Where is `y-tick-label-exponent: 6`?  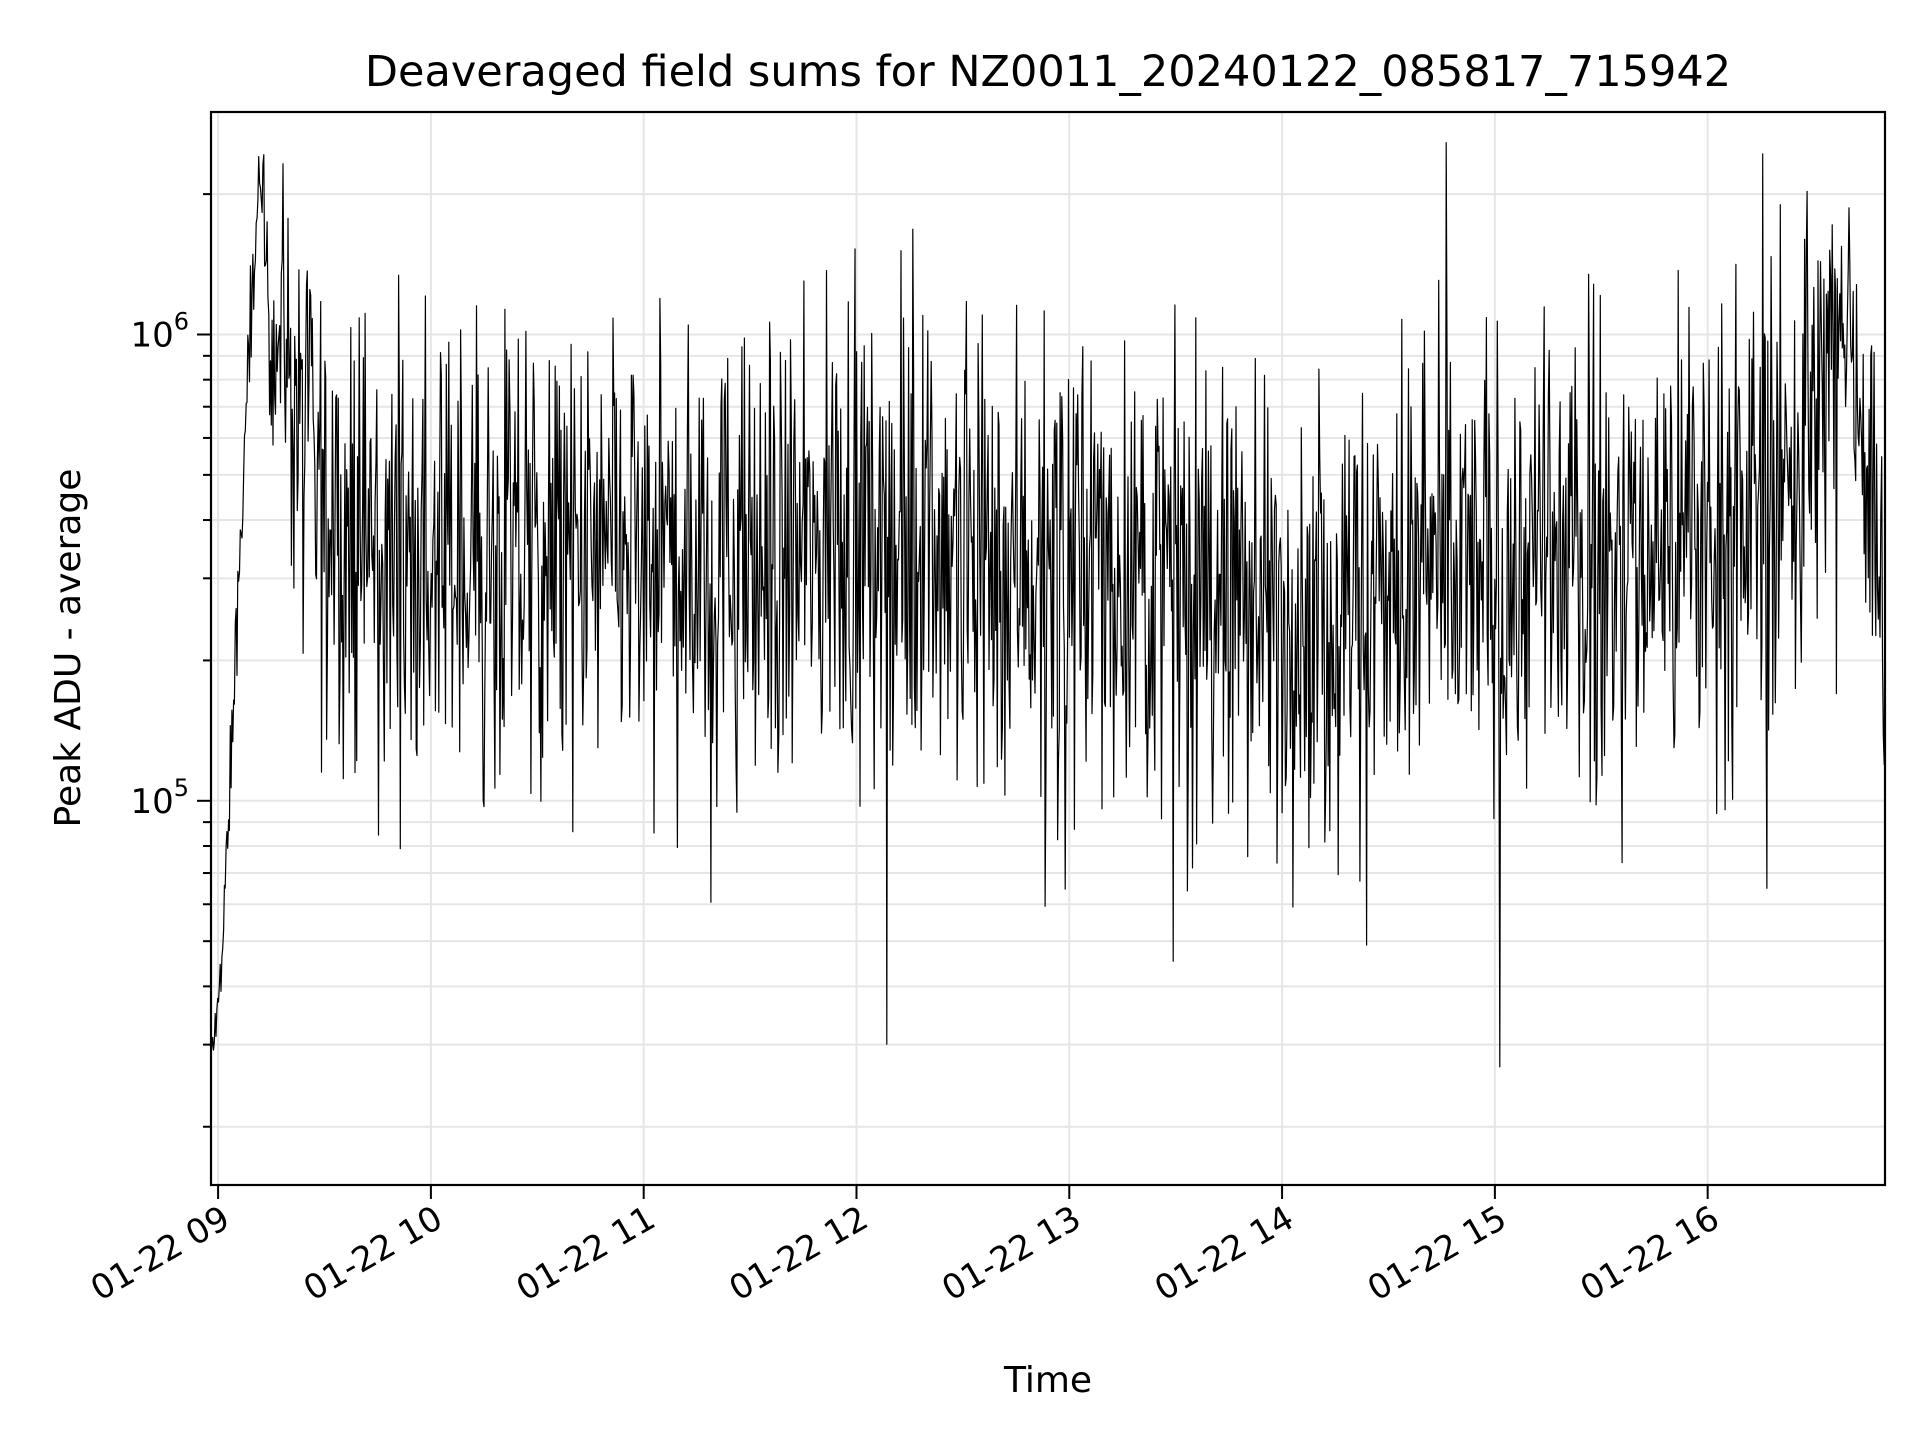
y-tick-label-exponent: 6 is located at coordinates (181, 321).